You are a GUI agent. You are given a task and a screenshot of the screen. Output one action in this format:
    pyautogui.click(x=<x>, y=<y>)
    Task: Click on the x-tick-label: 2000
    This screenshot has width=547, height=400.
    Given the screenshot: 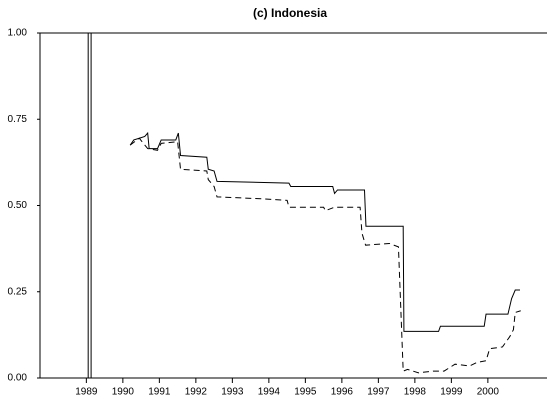 What is the action you would take?
    pyautogui.click(x=488, y=392)
    